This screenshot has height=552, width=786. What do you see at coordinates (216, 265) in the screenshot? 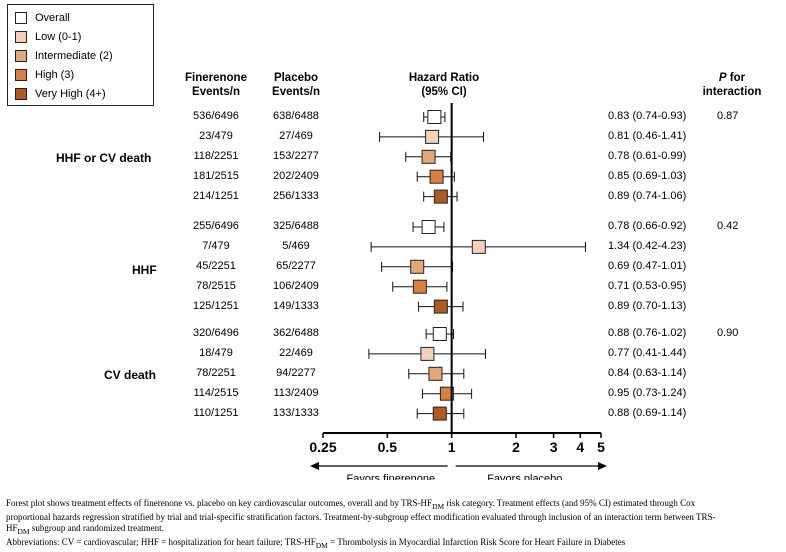
I see `finerenone-events-cell: 45/2251` at bounding box center [216, 265].